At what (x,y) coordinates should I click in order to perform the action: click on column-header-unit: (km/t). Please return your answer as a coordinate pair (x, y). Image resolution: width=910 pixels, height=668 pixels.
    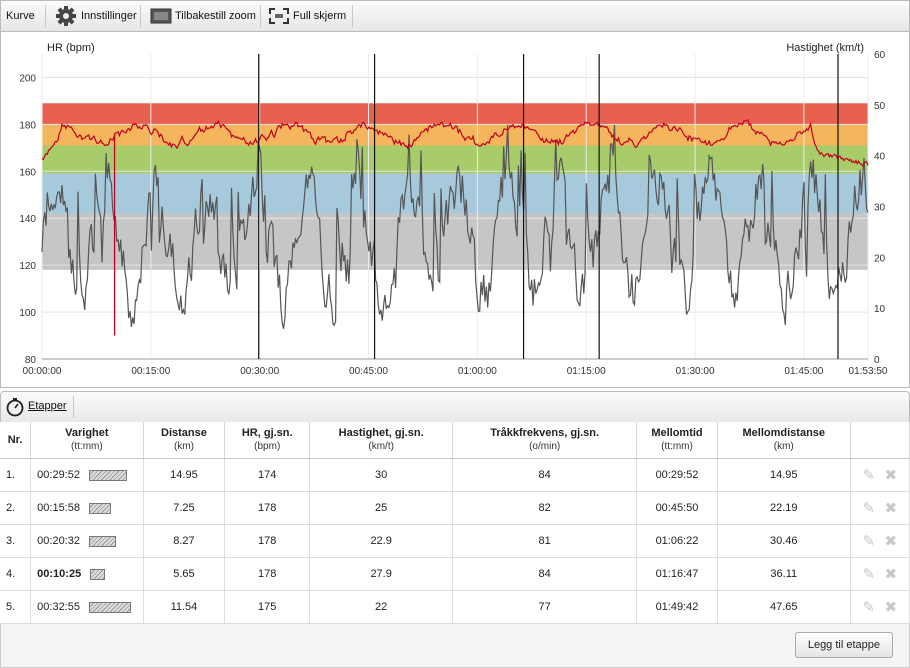
    Looking at the image, I should click on (381, 446).